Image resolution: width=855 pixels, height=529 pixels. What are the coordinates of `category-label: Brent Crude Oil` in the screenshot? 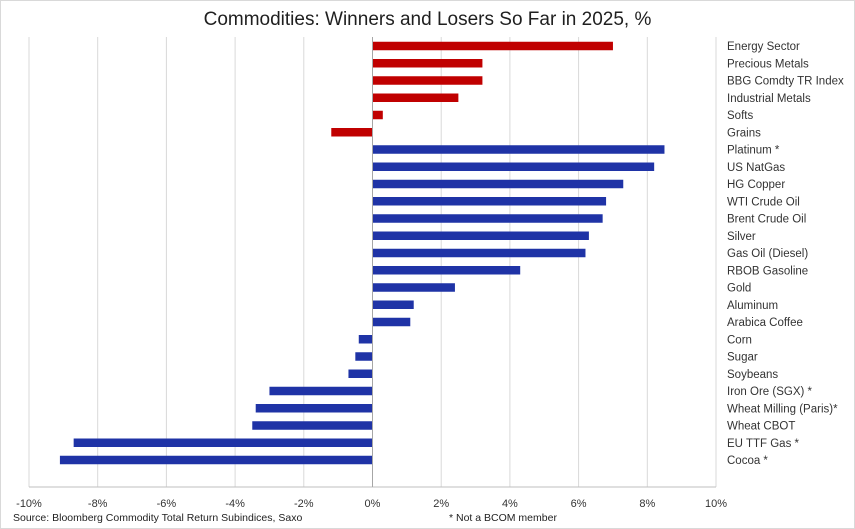 It's located at (766, 220).